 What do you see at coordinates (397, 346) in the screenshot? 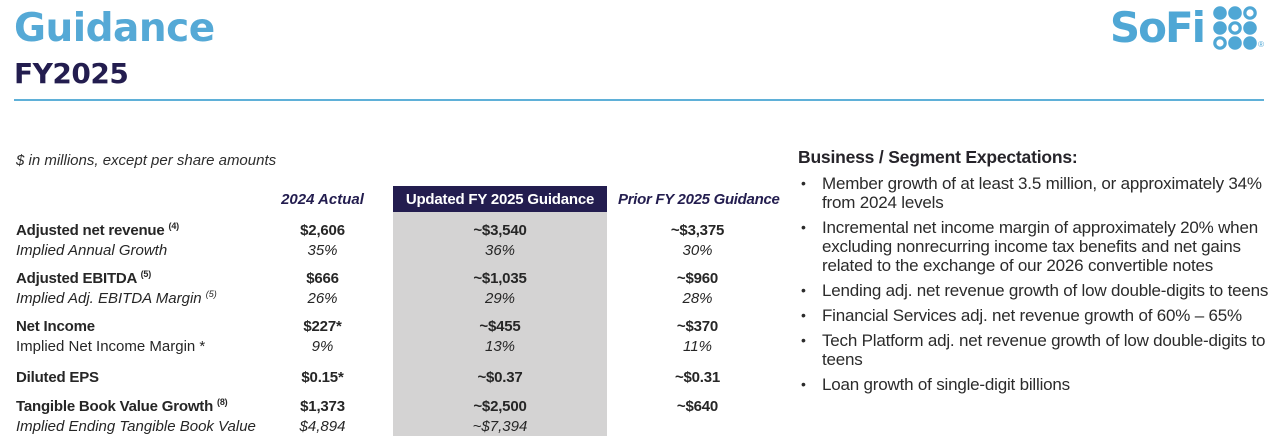
I see `table-row: Implied Net Income Margin * 9% 13% 11%` at bounding box center [397, 346].